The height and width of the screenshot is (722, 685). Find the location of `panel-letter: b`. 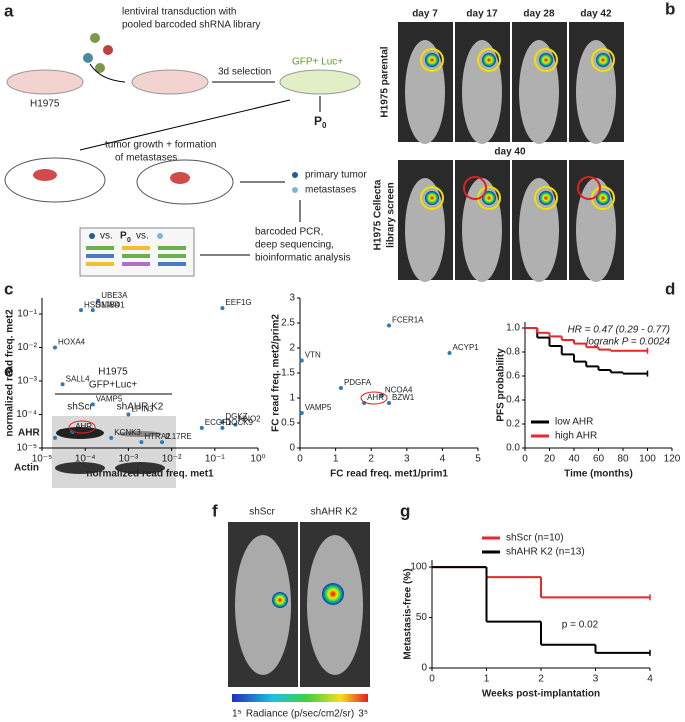

panel-letter: b is located at coordinates (670, 9).